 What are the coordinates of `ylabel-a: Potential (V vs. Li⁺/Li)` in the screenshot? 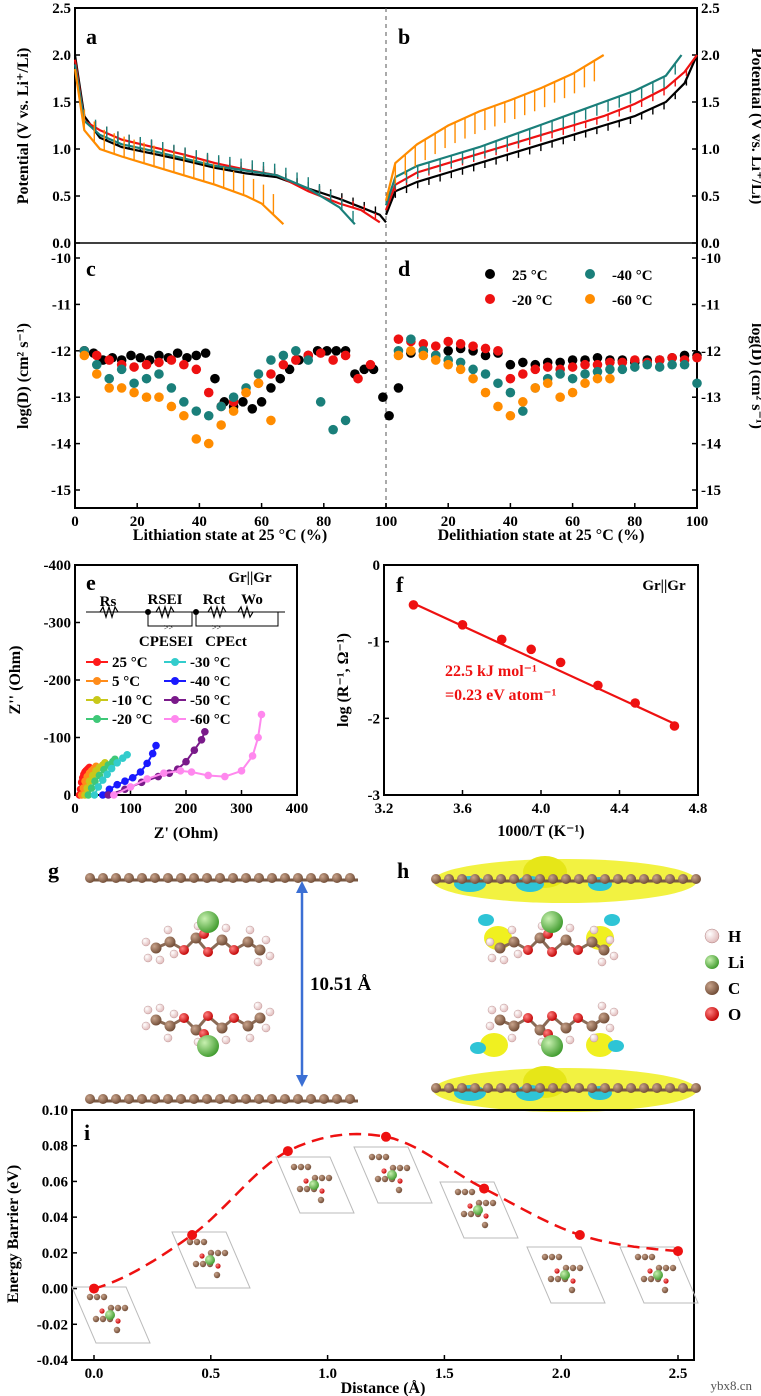 It's located at (23, 126).